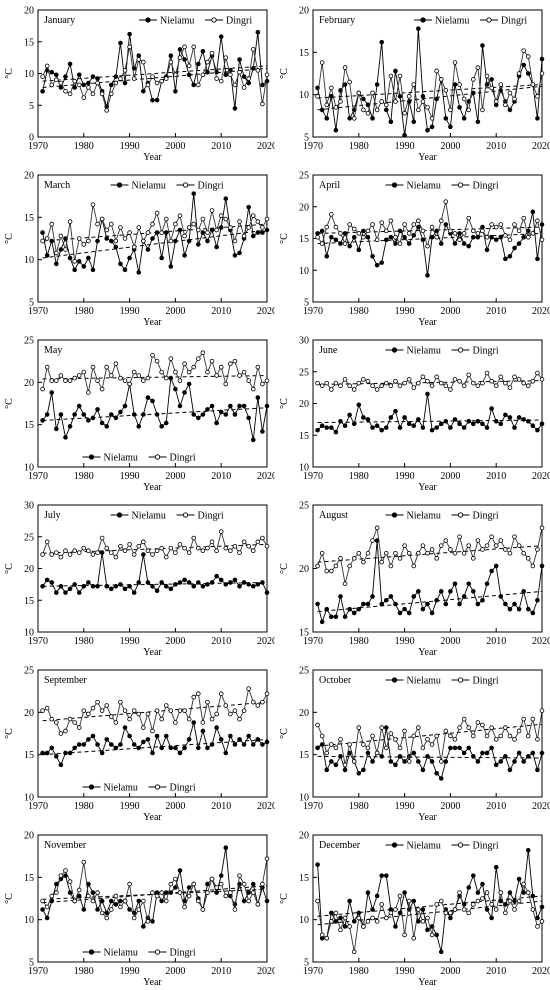 Image resolution: width=550 pixels, height=990 pixels. What do you see at coordinates (489, 20) in the screenshot?
I see `legend-marker-dingri` at bounding box center [489, 20].